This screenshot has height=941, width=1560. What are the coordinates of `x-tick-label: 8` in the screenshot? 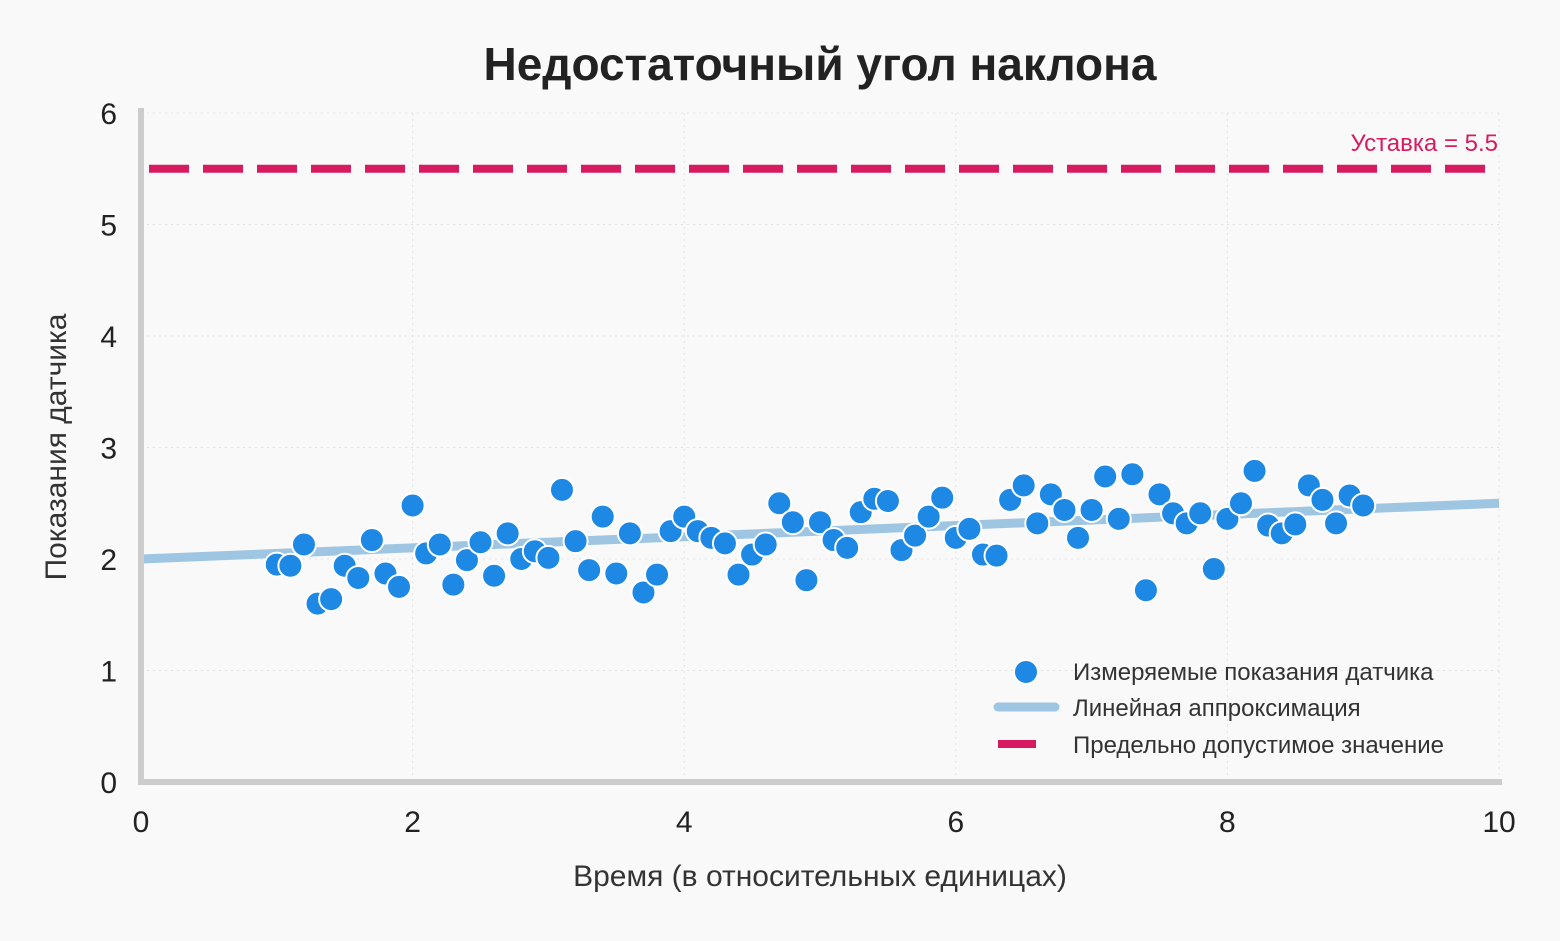 It's located at (1227, 822).